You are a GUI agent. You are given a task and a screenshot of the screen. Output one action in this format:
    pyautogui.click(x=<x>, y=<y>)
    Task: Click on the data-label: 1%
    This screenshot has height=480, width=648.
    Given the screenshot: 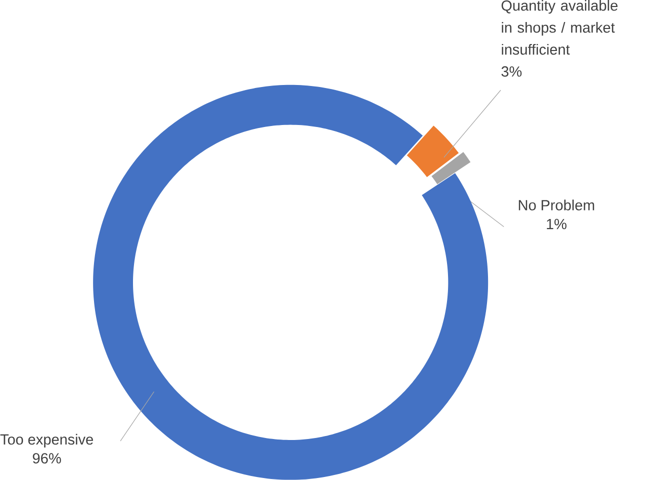 What is the action you would take?
    pyautogui.click(x=556, y=224)
    